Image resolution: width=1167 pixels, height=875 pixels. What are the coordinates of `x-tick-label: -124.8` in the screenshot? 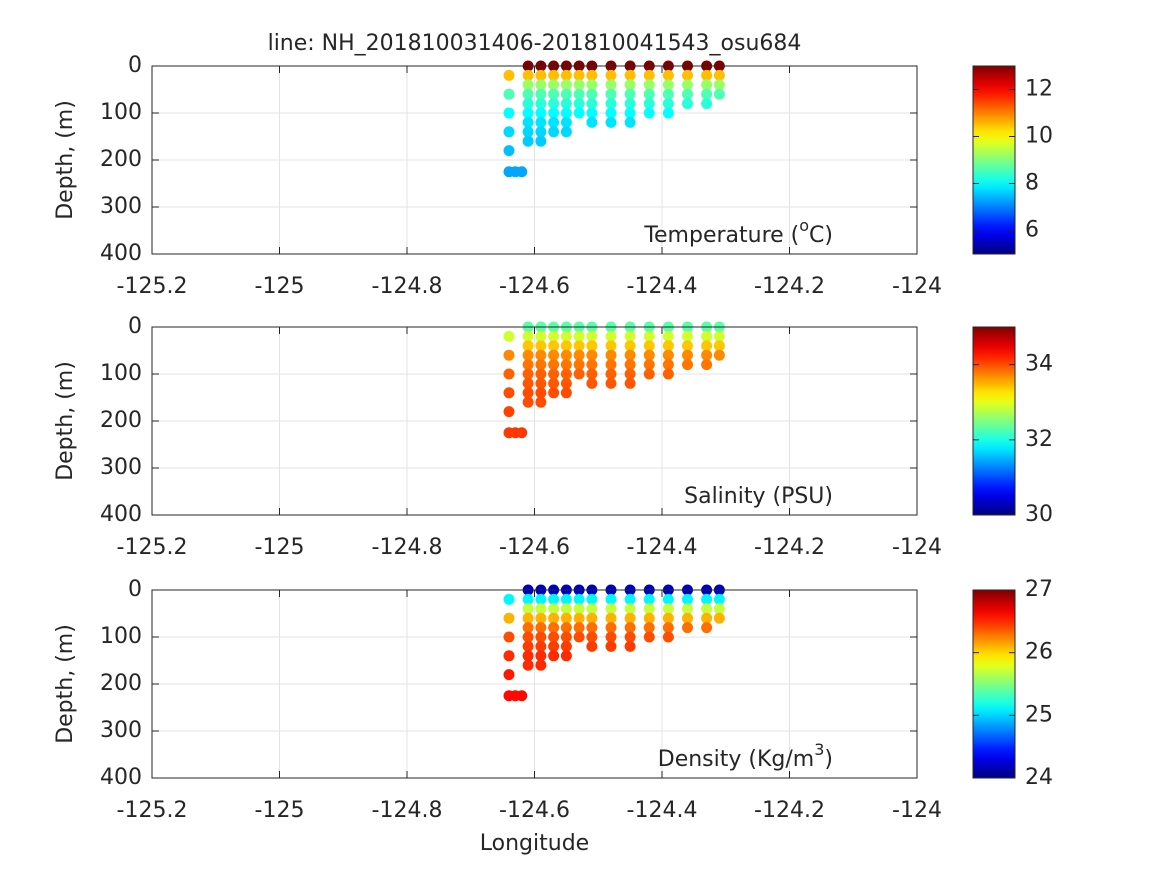 It's located at (407, 810).